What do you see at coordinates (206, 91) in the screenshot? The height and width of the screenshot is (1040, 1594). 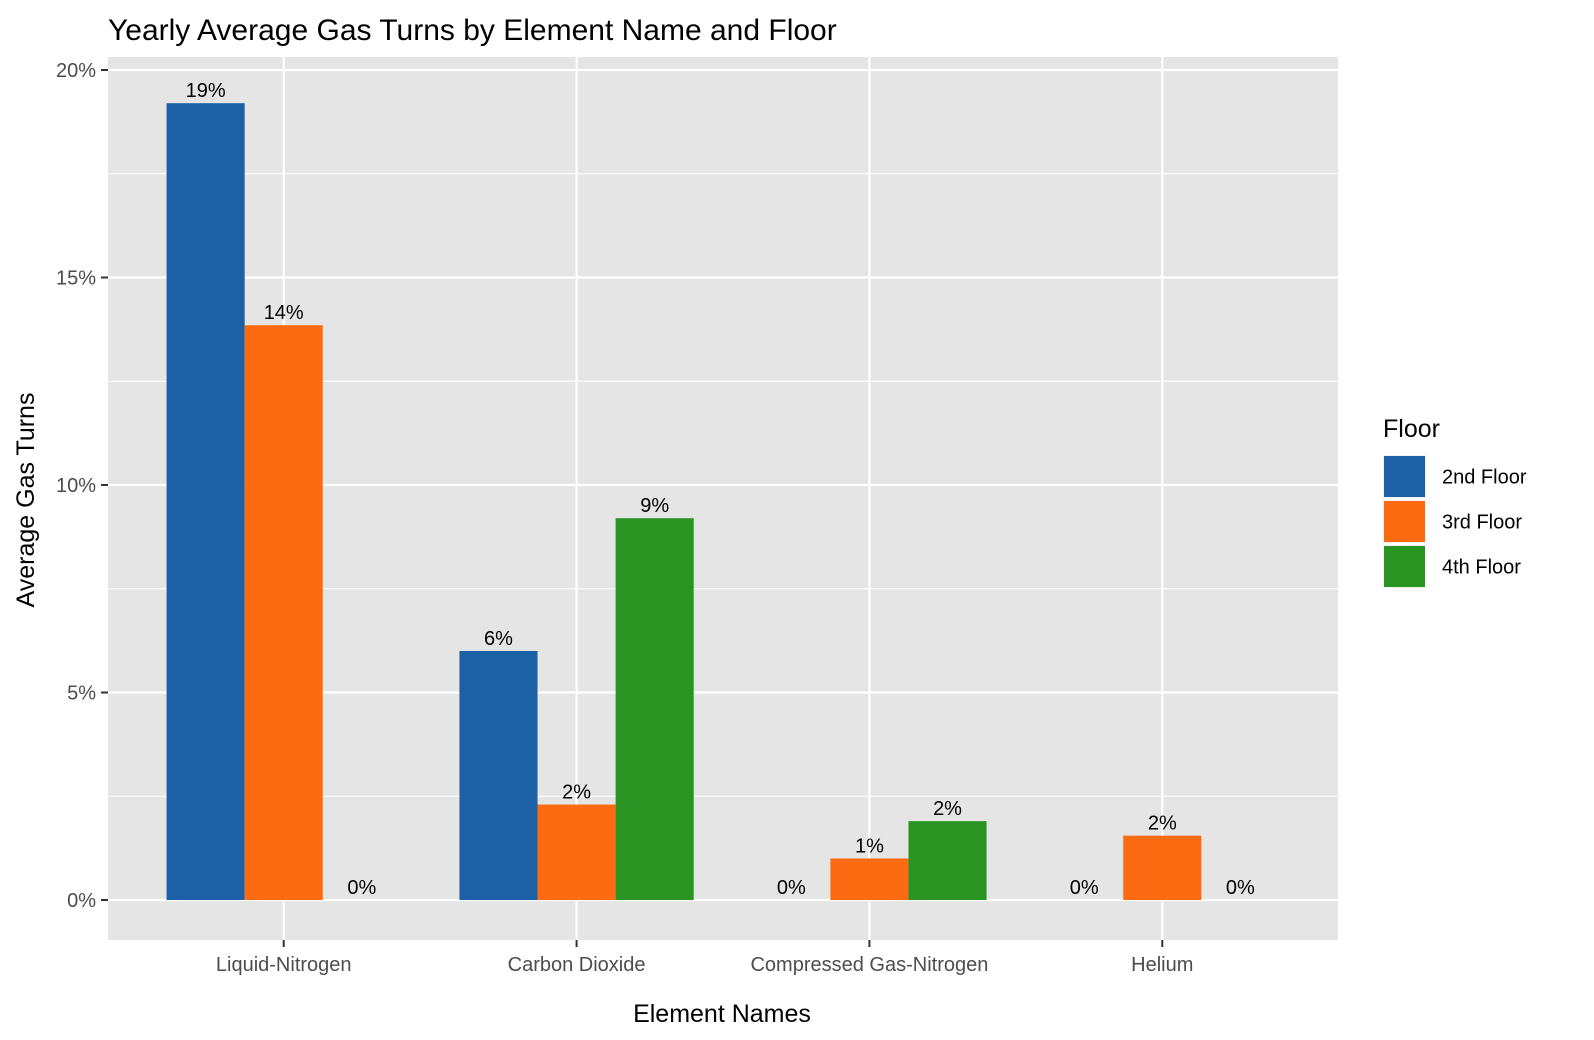 I see `data-label: 19%` at bounding box center [206, 91].